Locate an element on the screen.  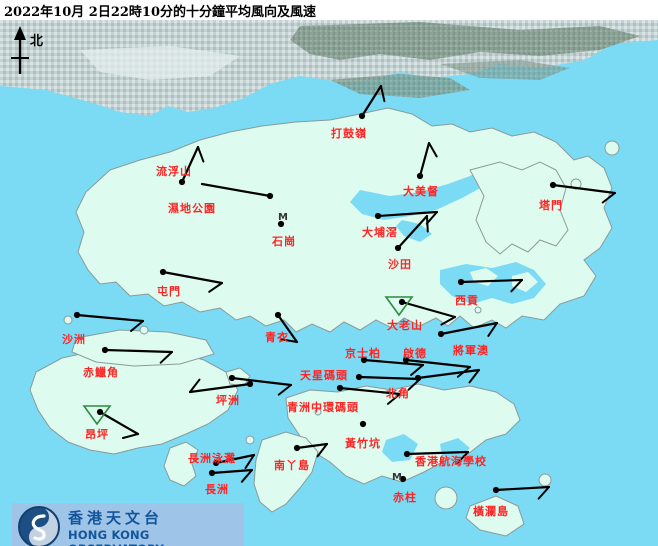
station-label-ngong-ping: 昂坪 is located at coordinates (97, 434).